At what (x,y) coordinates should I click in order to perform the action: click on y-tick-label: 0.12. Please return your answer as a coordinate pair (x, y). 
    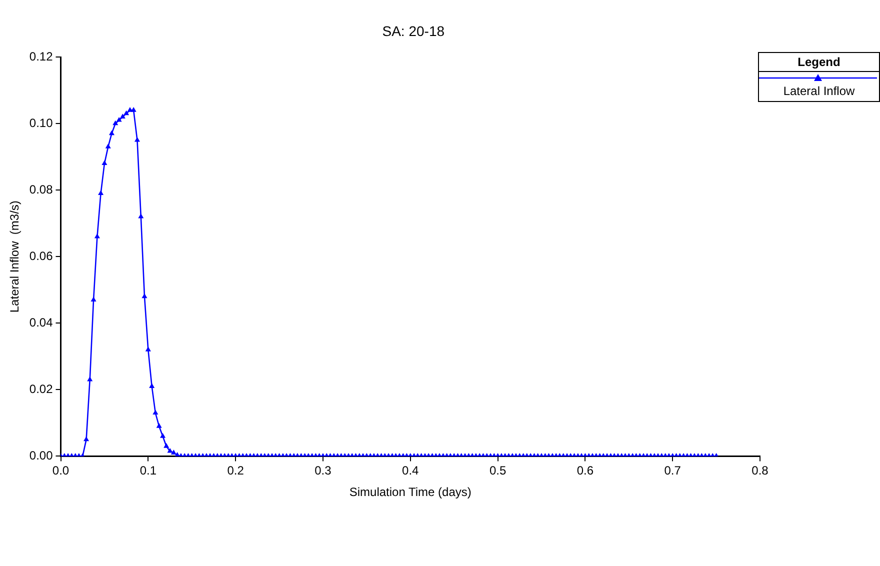
    Looking at the image, I should click on (41, 56).